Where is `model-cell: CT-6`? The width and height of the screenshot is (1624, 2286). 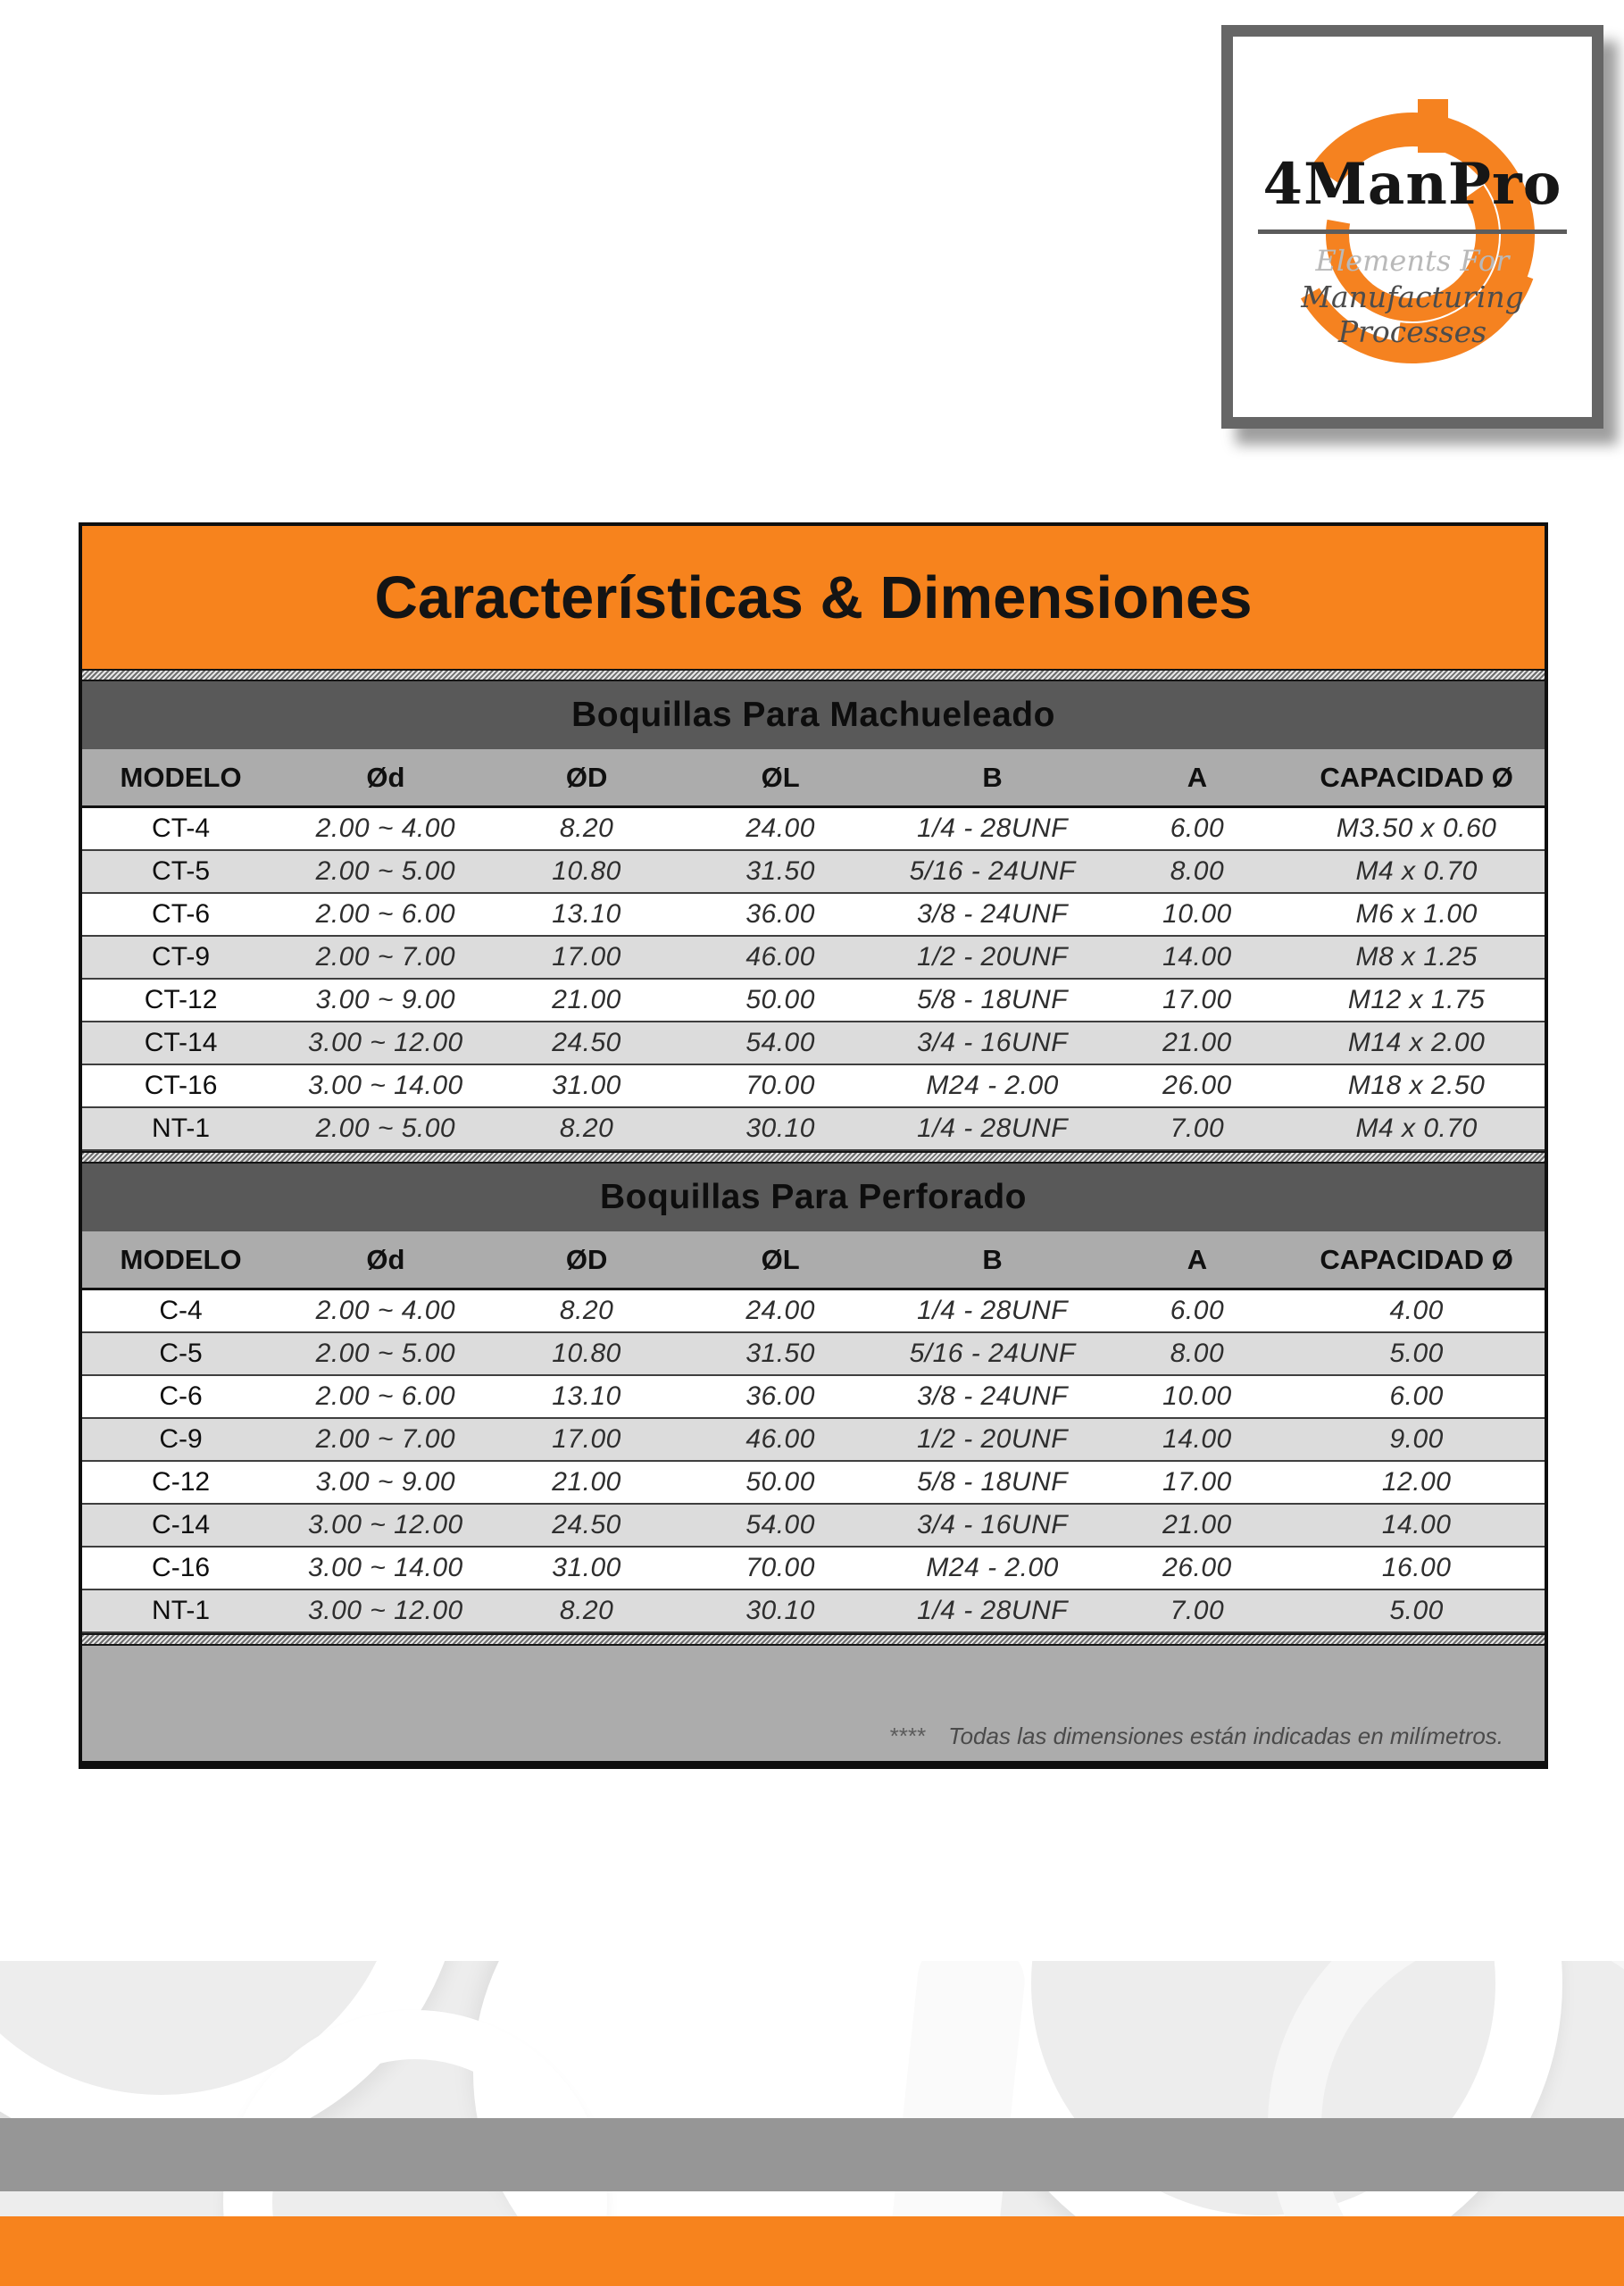
model-cell: CT-6 is located at coordinates (181, 914).